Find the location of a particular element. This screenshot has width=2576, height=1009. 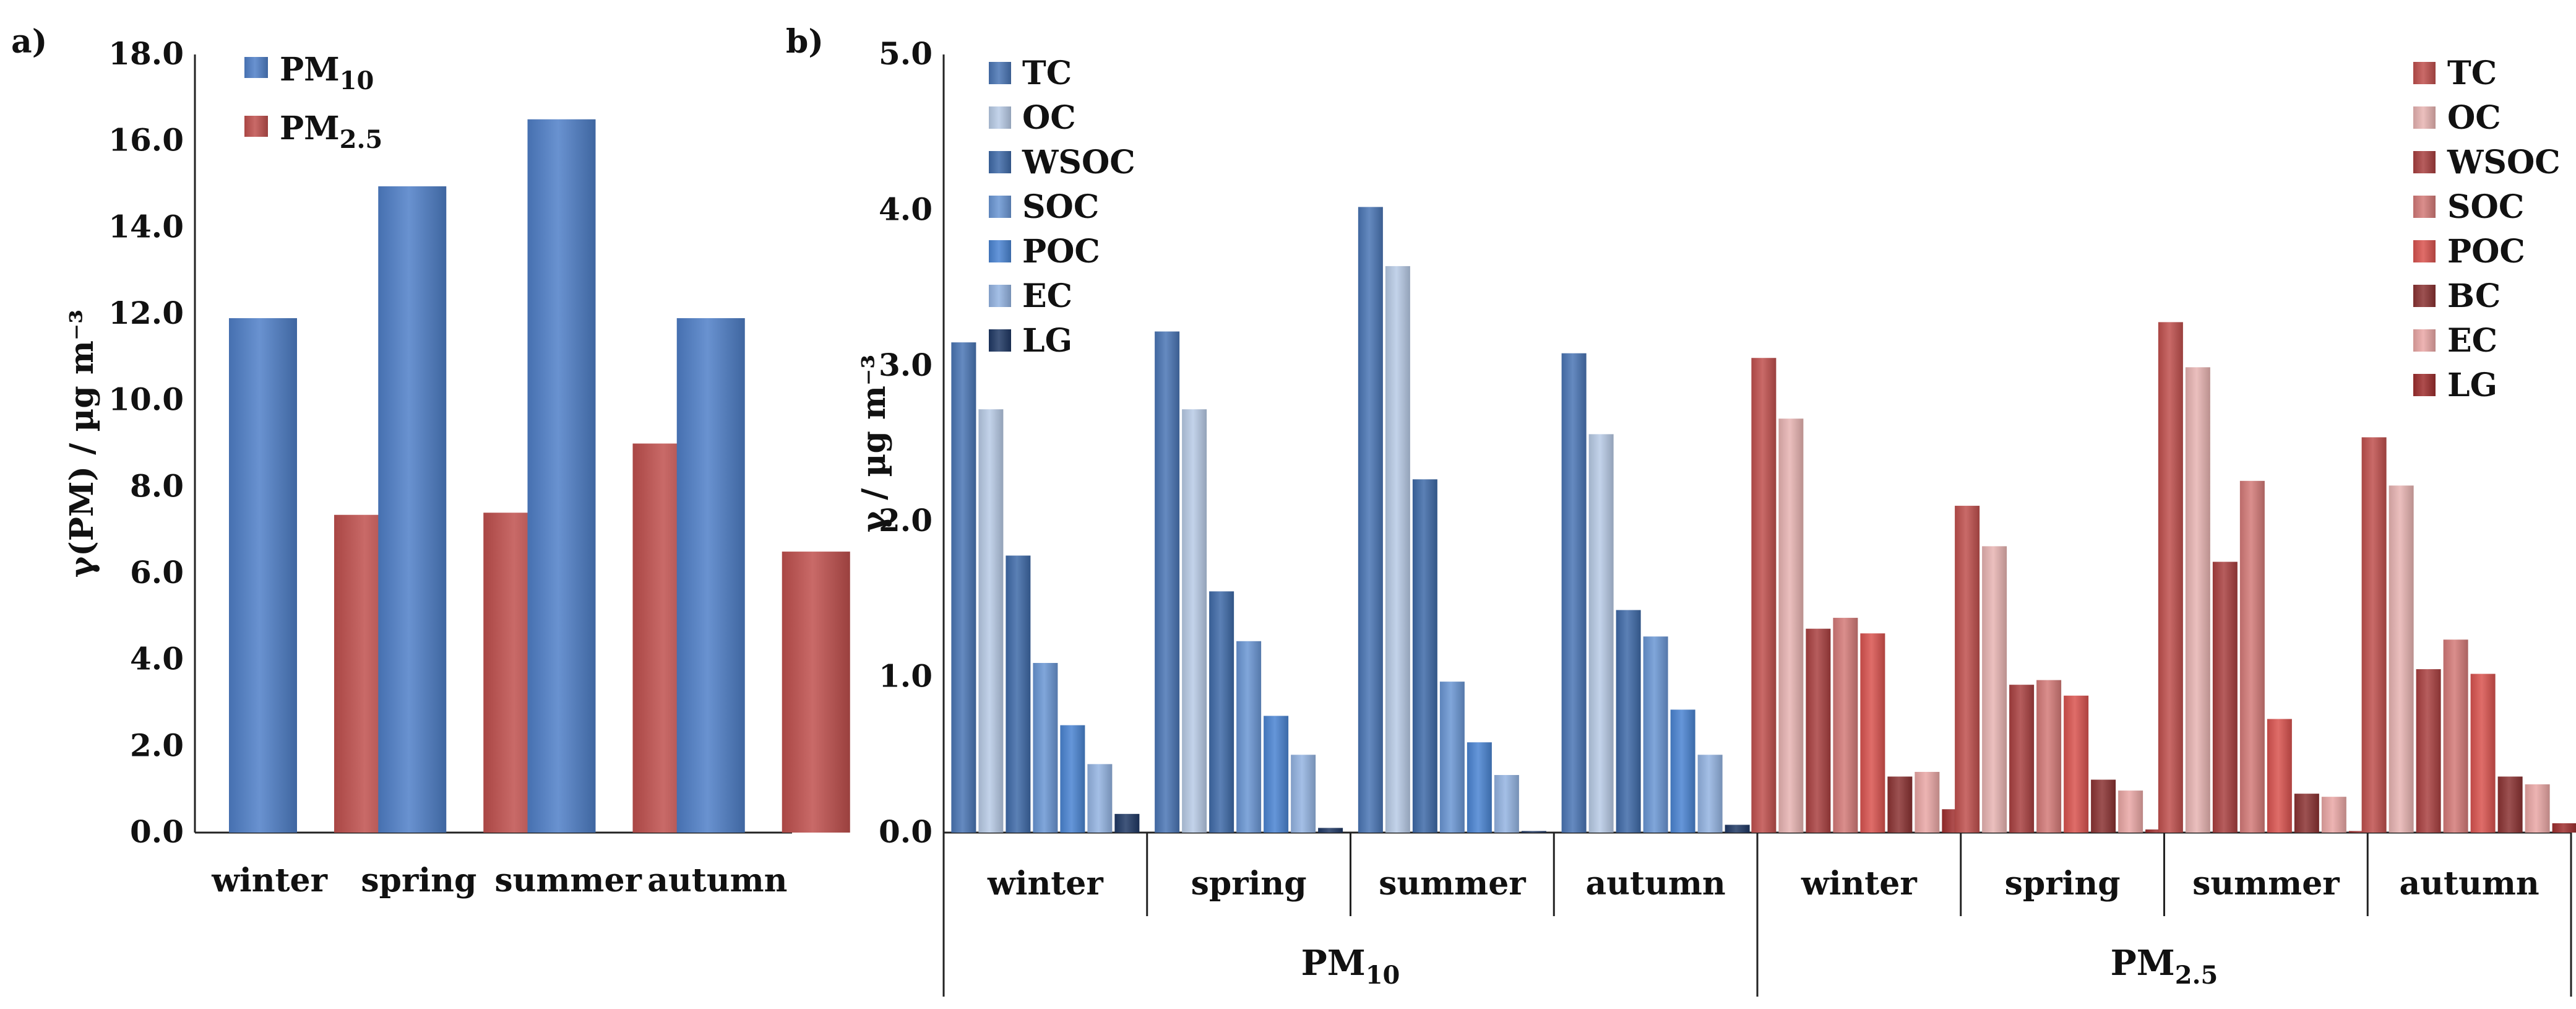

bar-b-pm25-lg-summer is located at coordinates (2361, 832).